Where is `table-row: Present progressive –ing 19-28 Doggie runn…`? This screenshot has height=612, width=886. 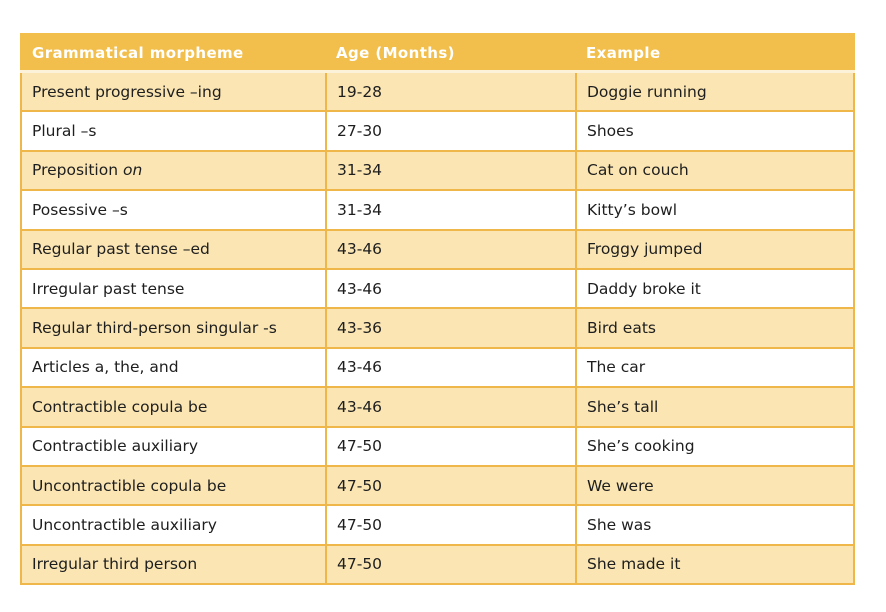
table-row: Present progressive –ing 19-28 Doggie runn… is located at coordinates (437, 91).